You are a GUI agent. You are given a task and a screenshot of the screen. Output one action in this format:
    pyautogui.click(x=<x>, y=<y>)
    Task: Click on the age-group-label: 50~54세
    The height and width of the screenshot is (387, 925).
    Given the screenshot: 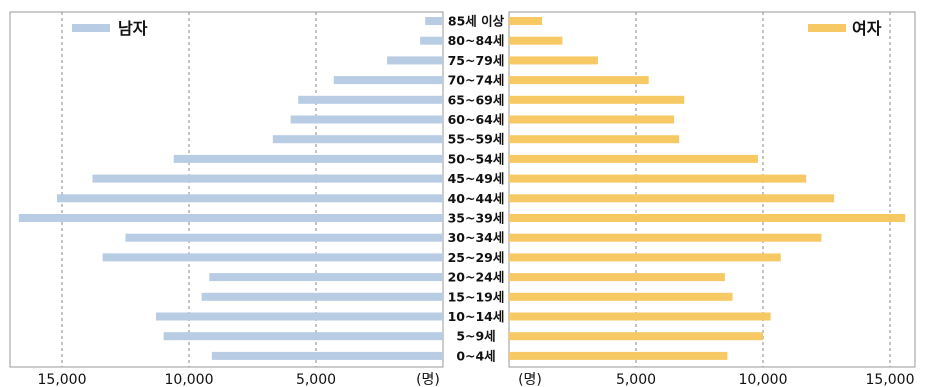 What is the action you would take?
    pyautogui.click(x=476, y=158)
    